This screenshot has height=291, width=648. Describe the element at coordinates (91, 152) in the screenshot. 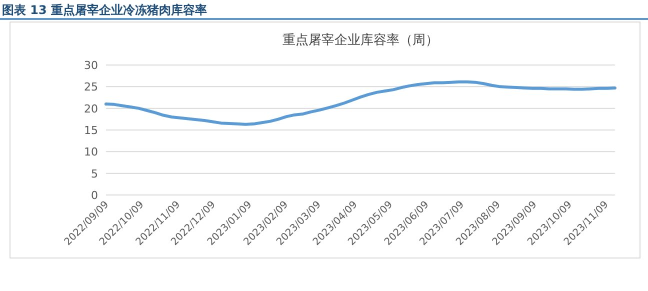

I see `y-tick-label: 10` at that location.